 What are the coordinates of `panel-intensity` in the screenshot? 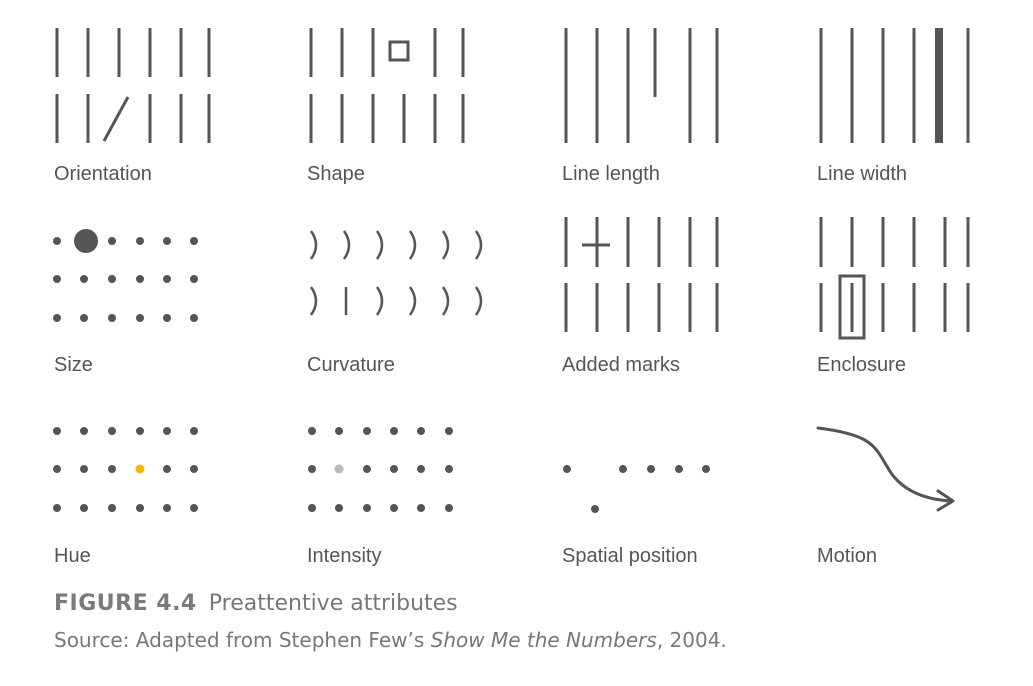 It's located at (380, 469).